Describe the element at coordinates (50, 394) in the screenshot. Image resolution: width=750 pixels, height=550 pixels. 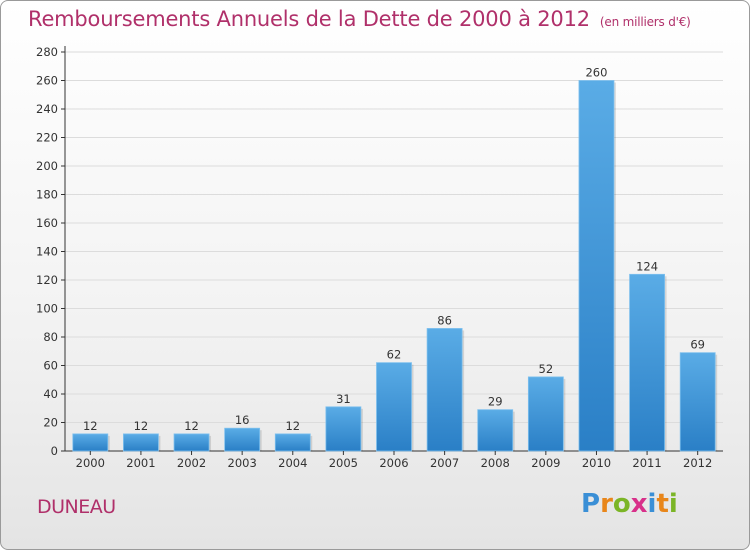
I see `y-tick-label: 40` at that location.